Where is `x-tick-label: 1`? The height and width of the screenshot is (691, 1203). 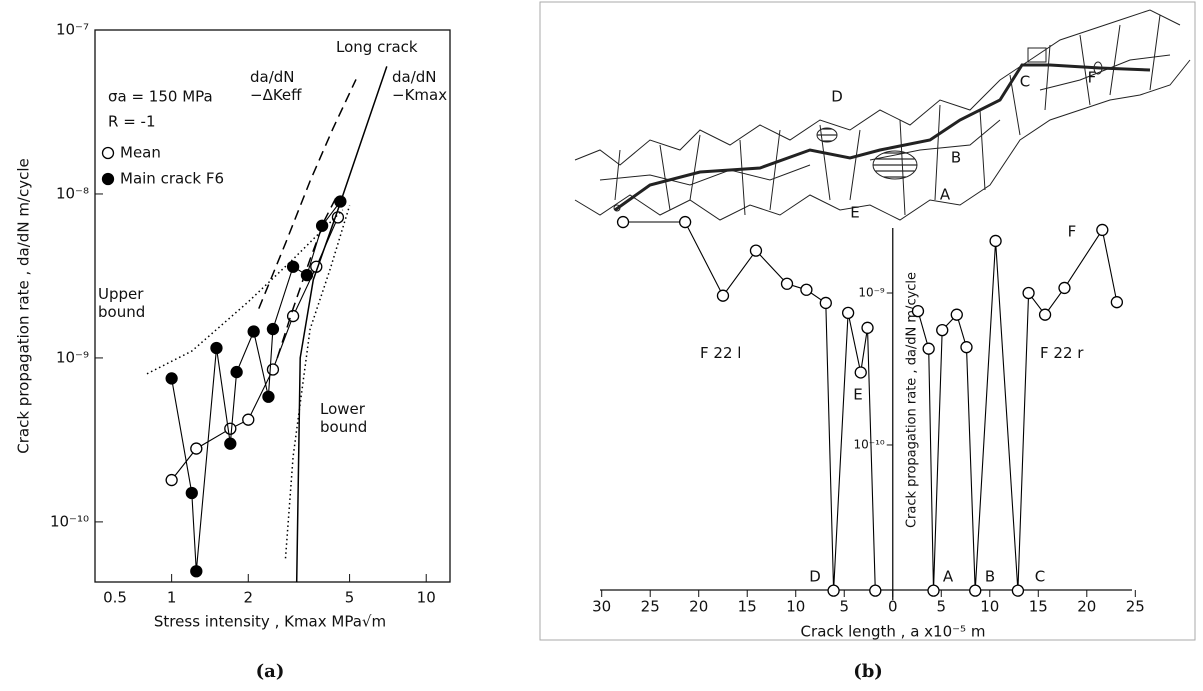
x-tick-label: 1 is located at coordinates (172, 598).